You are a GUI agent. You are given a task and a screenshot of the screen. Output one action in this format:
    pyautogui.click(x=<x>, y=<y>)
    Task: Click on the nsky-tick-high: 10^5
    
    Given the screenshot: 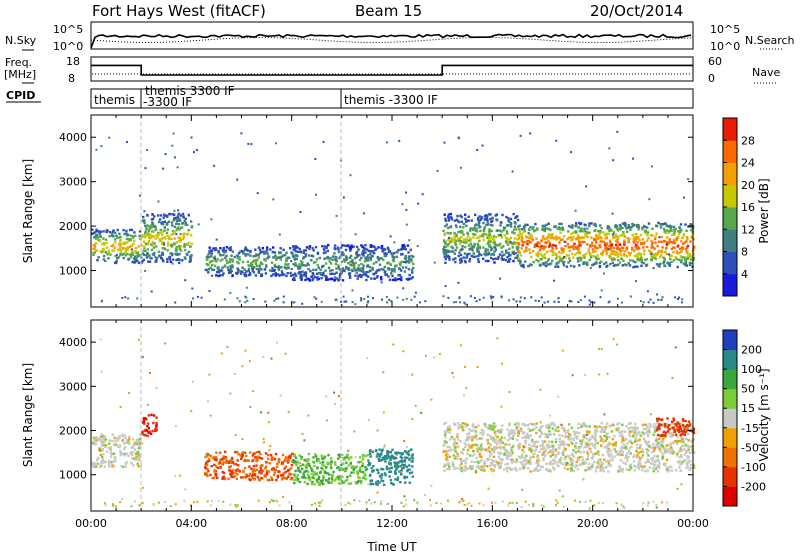 What is the action you would take?
    pyautogui.click(x=68, y=29)
    